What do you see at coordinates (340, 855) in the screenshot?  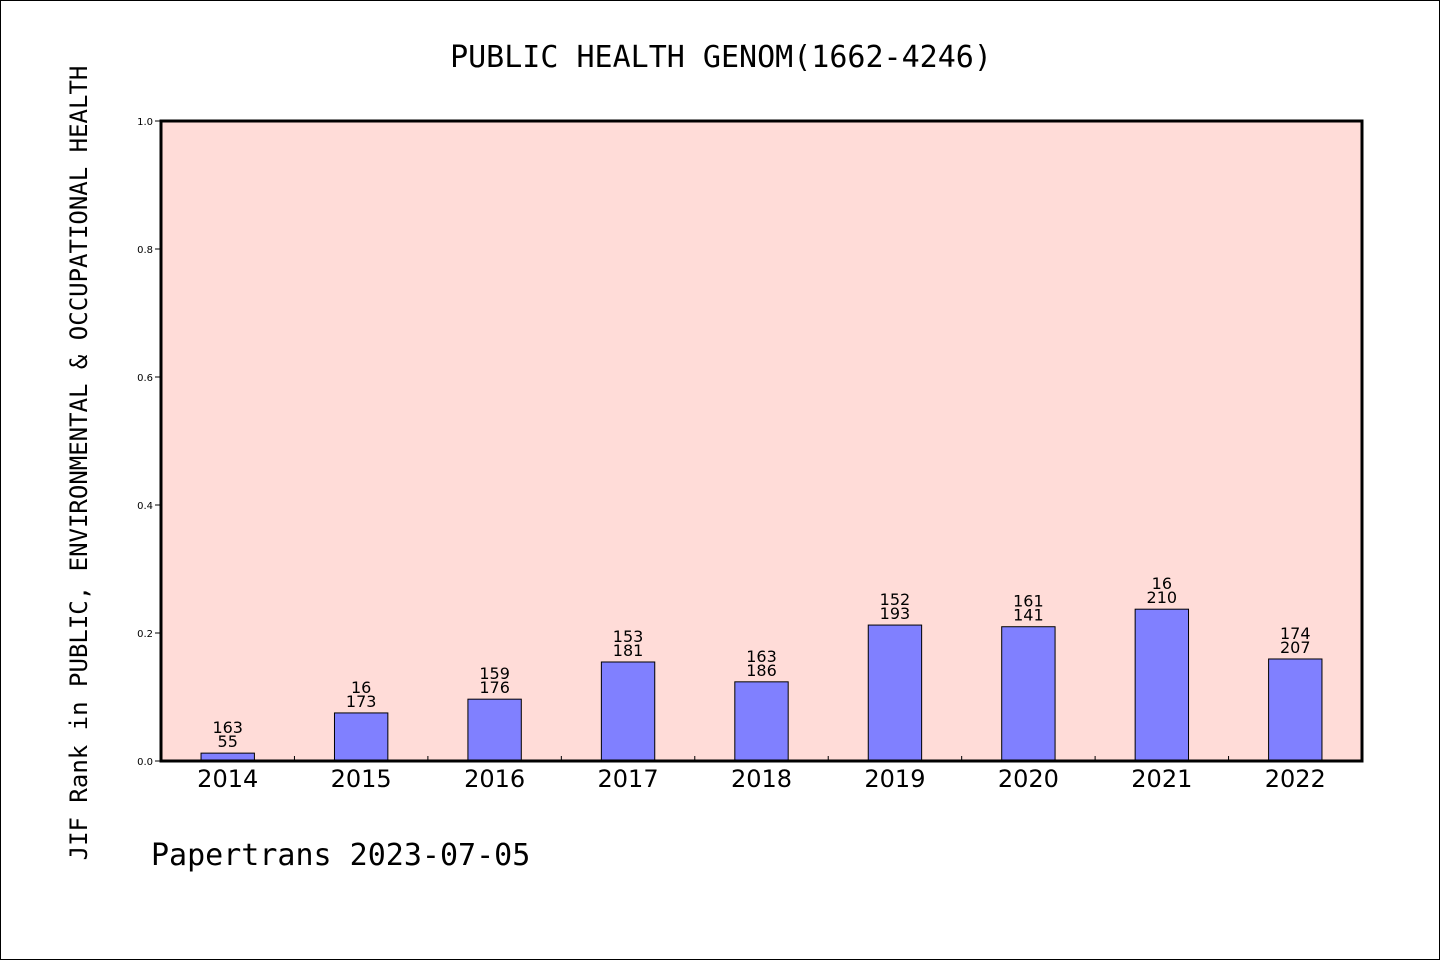 I see `footer-credit: Papertrans 2023-07-05` at bounding box center [340, 855].